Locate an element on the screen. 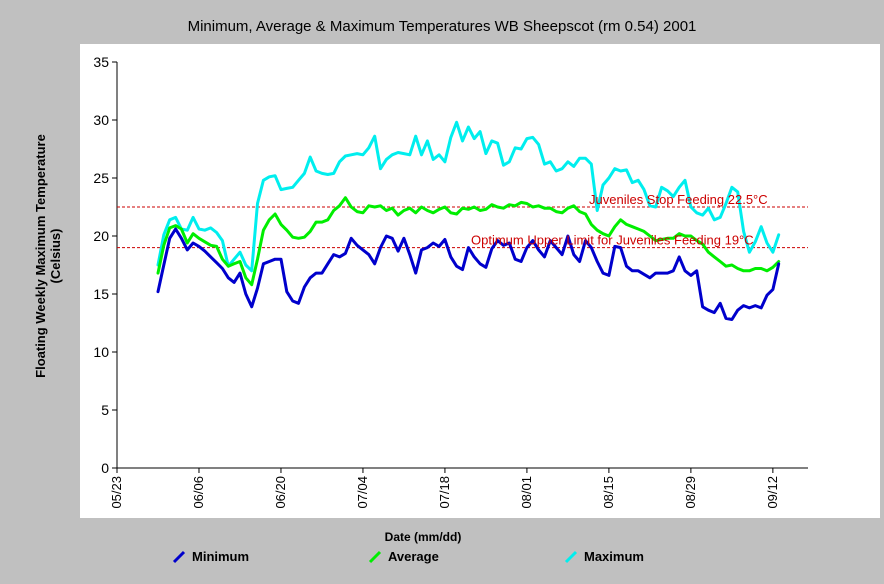  legend-label-minimum: Minimum is located at coordinates (221, 556).